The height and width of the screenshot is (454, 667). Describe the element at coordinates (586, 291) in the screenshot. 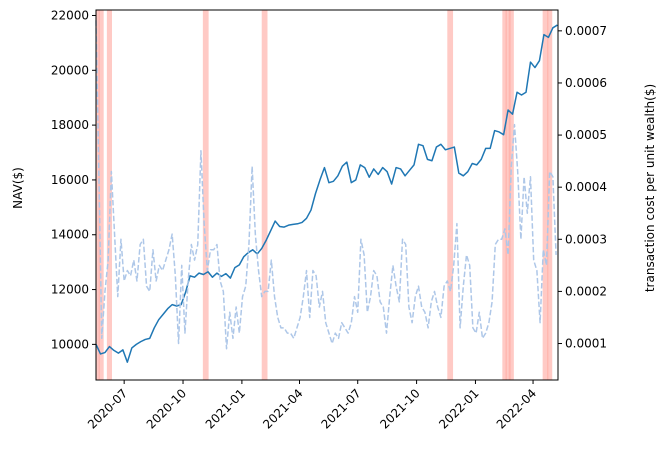

I see `right-y-tick-label: 0.0002` at that location.